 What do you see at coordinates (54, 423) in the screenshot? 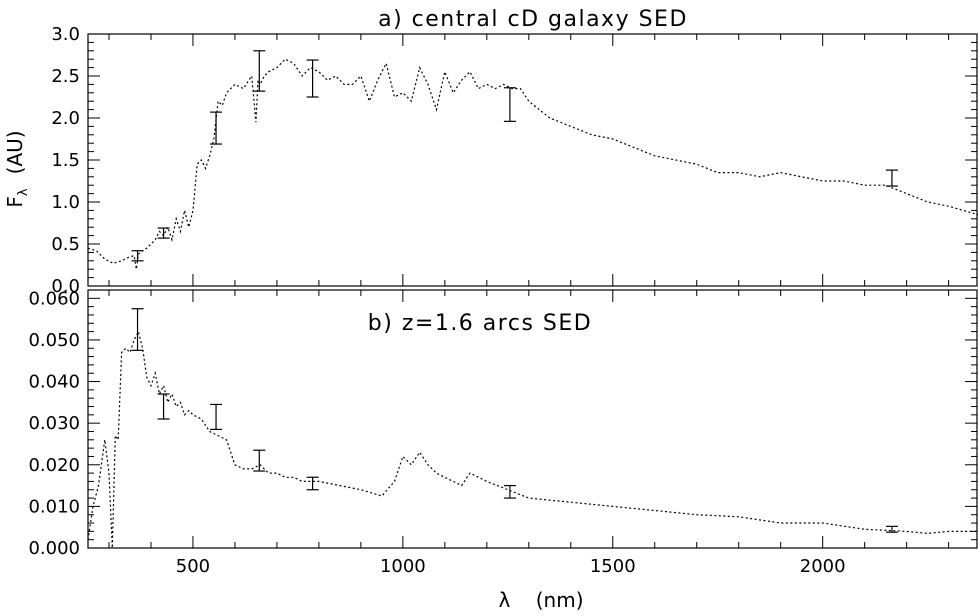
I see `panel-b-ytick-label: 0.030` at bounding box center [54, 423].